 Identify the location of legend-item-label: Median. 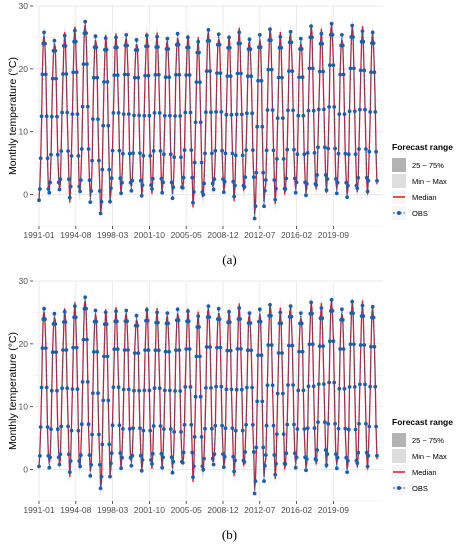
(424, 472).